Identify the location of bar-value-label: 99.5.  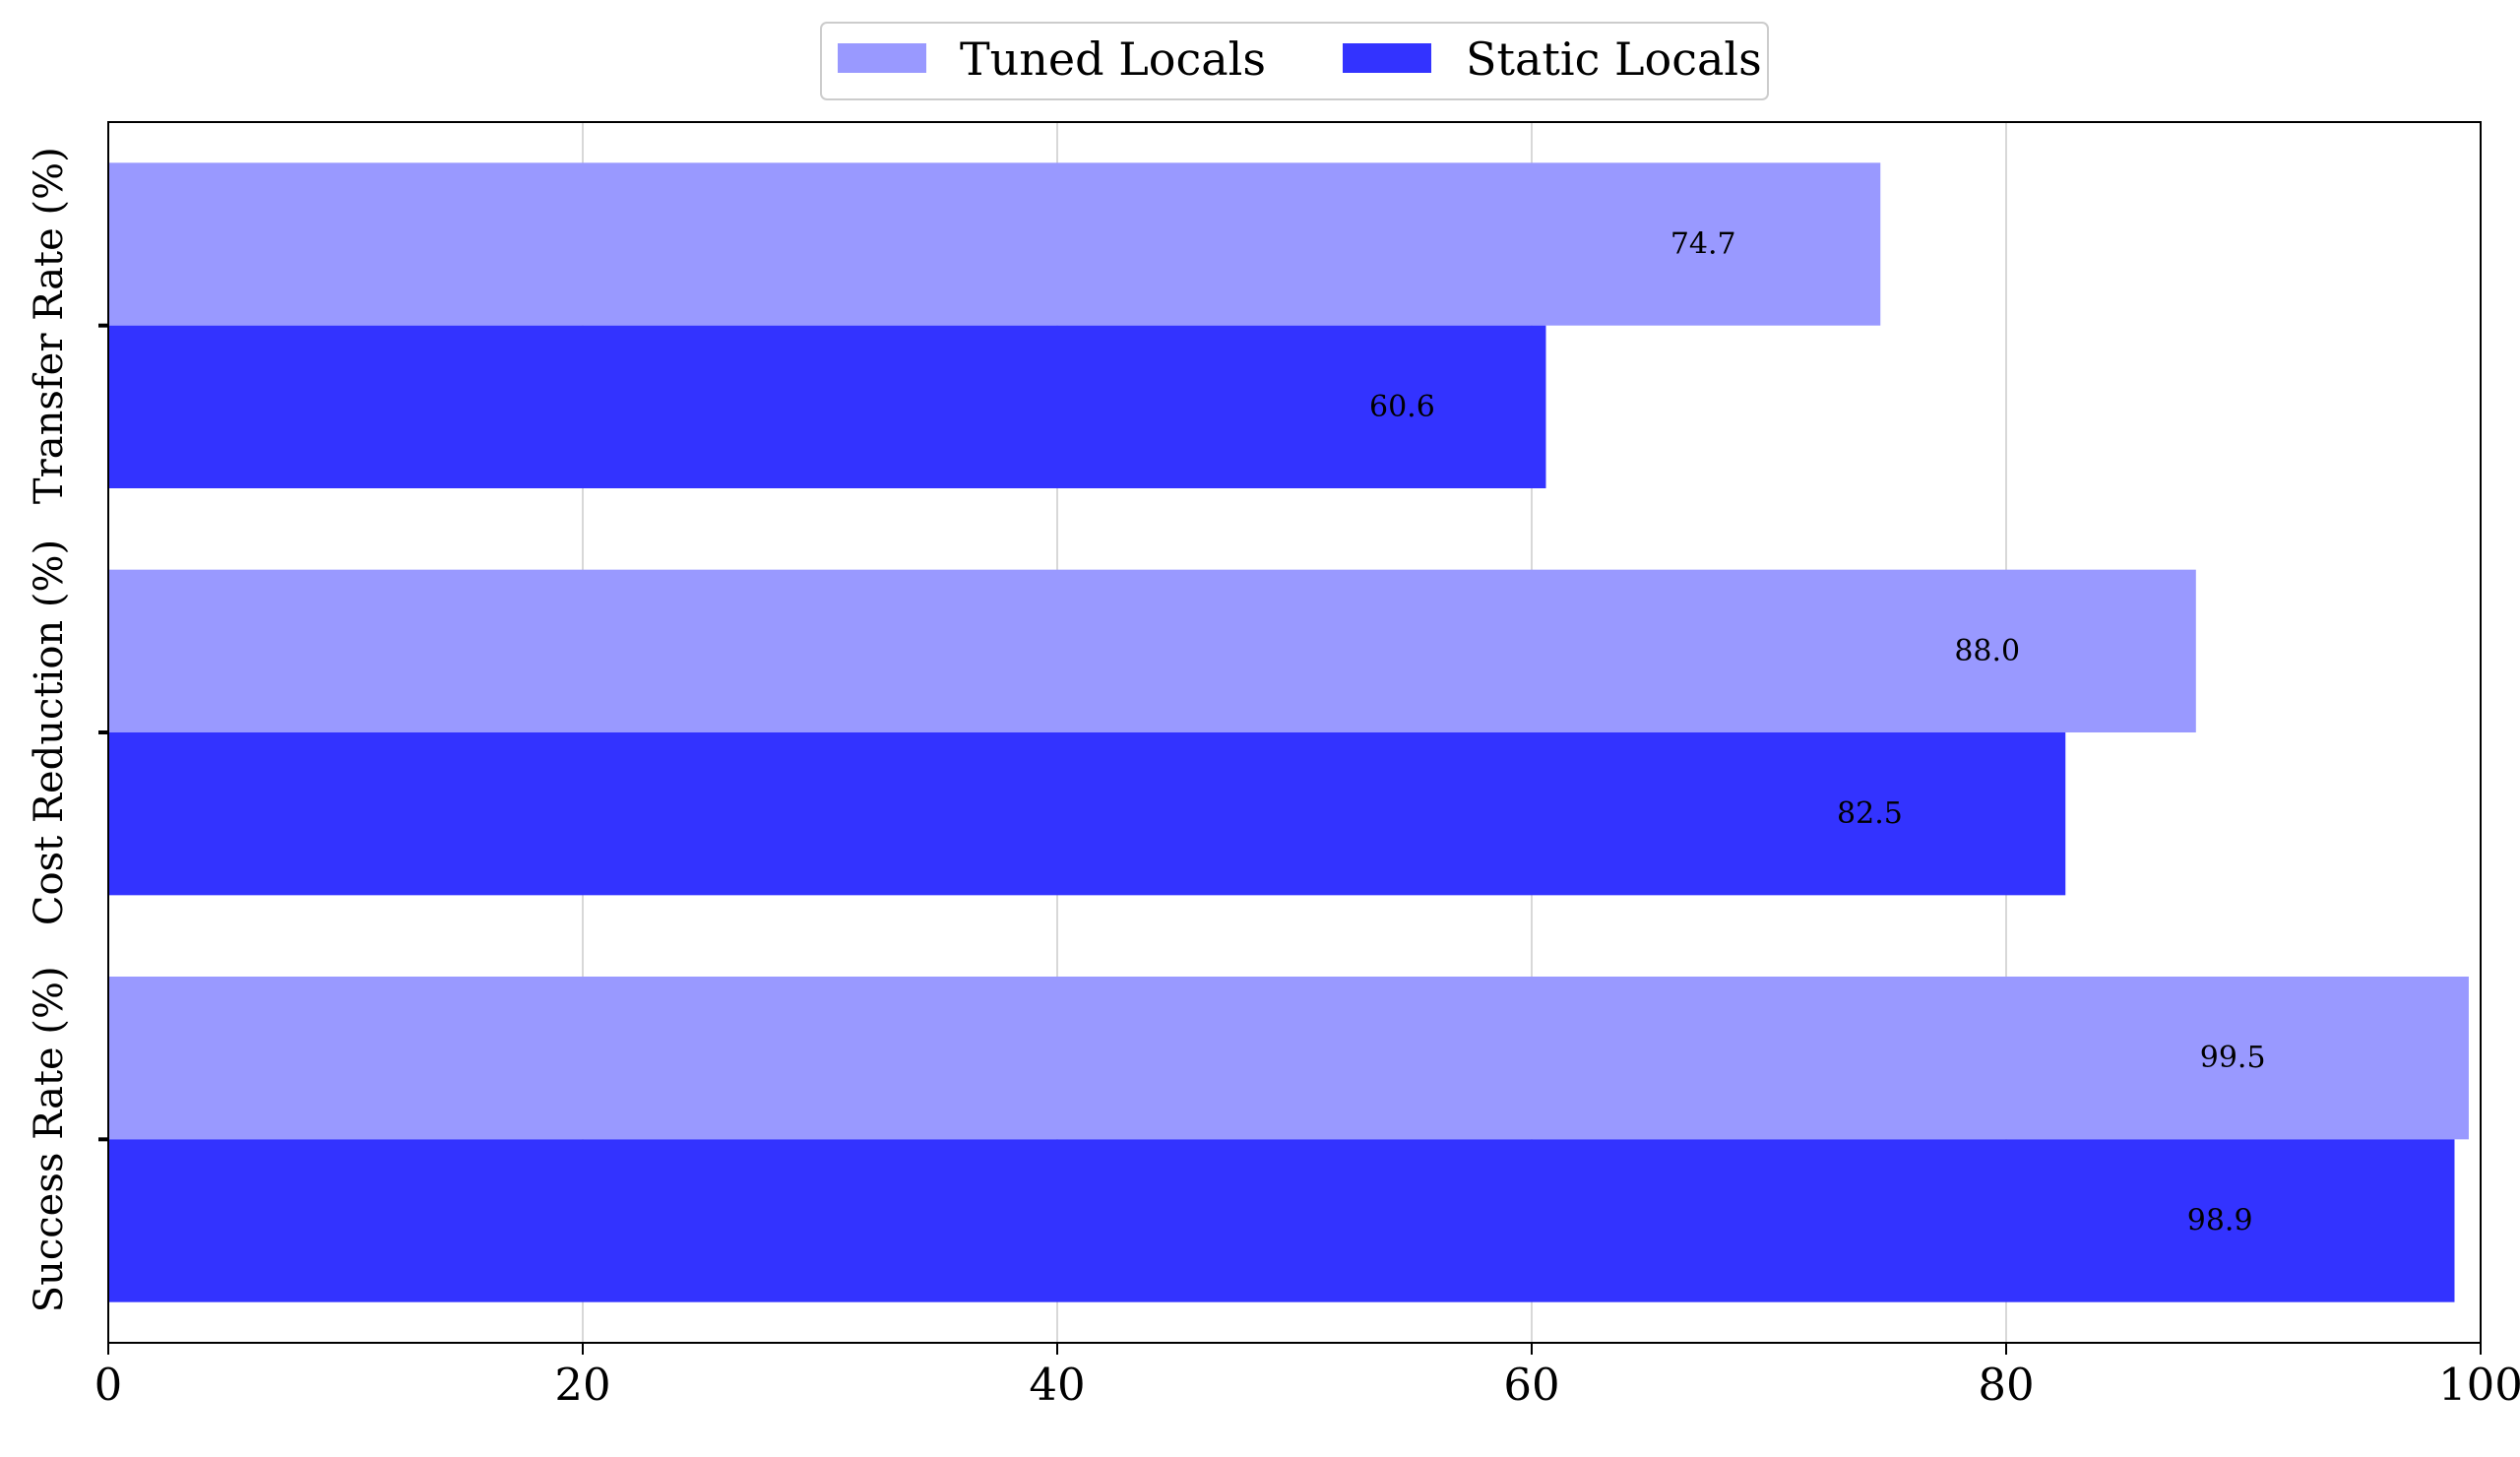
(2233, 1058).